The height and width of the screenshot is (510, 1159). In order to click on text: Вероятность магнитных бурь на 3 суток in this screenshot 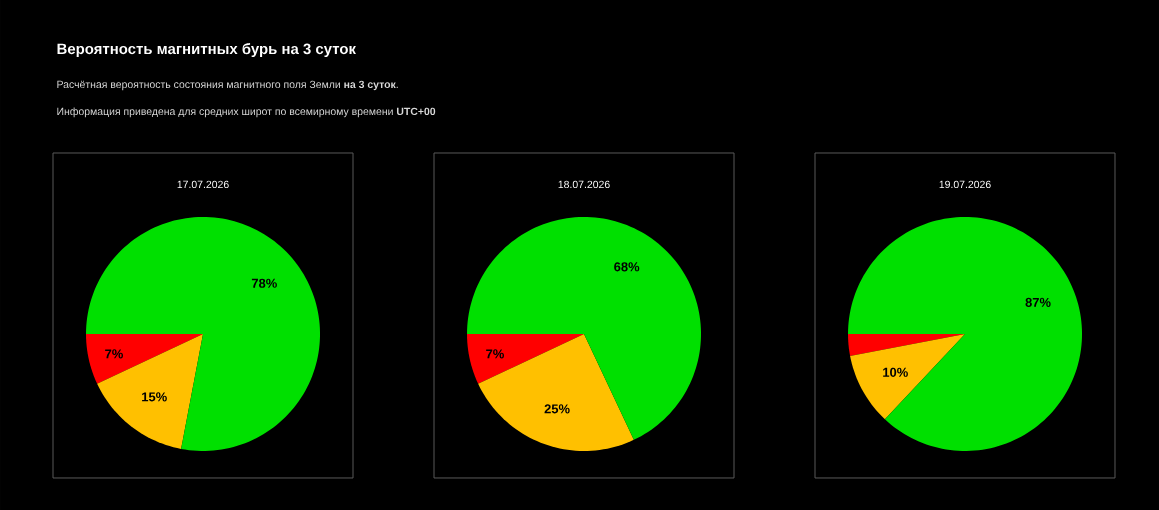, I will do `click(206, 50)`.